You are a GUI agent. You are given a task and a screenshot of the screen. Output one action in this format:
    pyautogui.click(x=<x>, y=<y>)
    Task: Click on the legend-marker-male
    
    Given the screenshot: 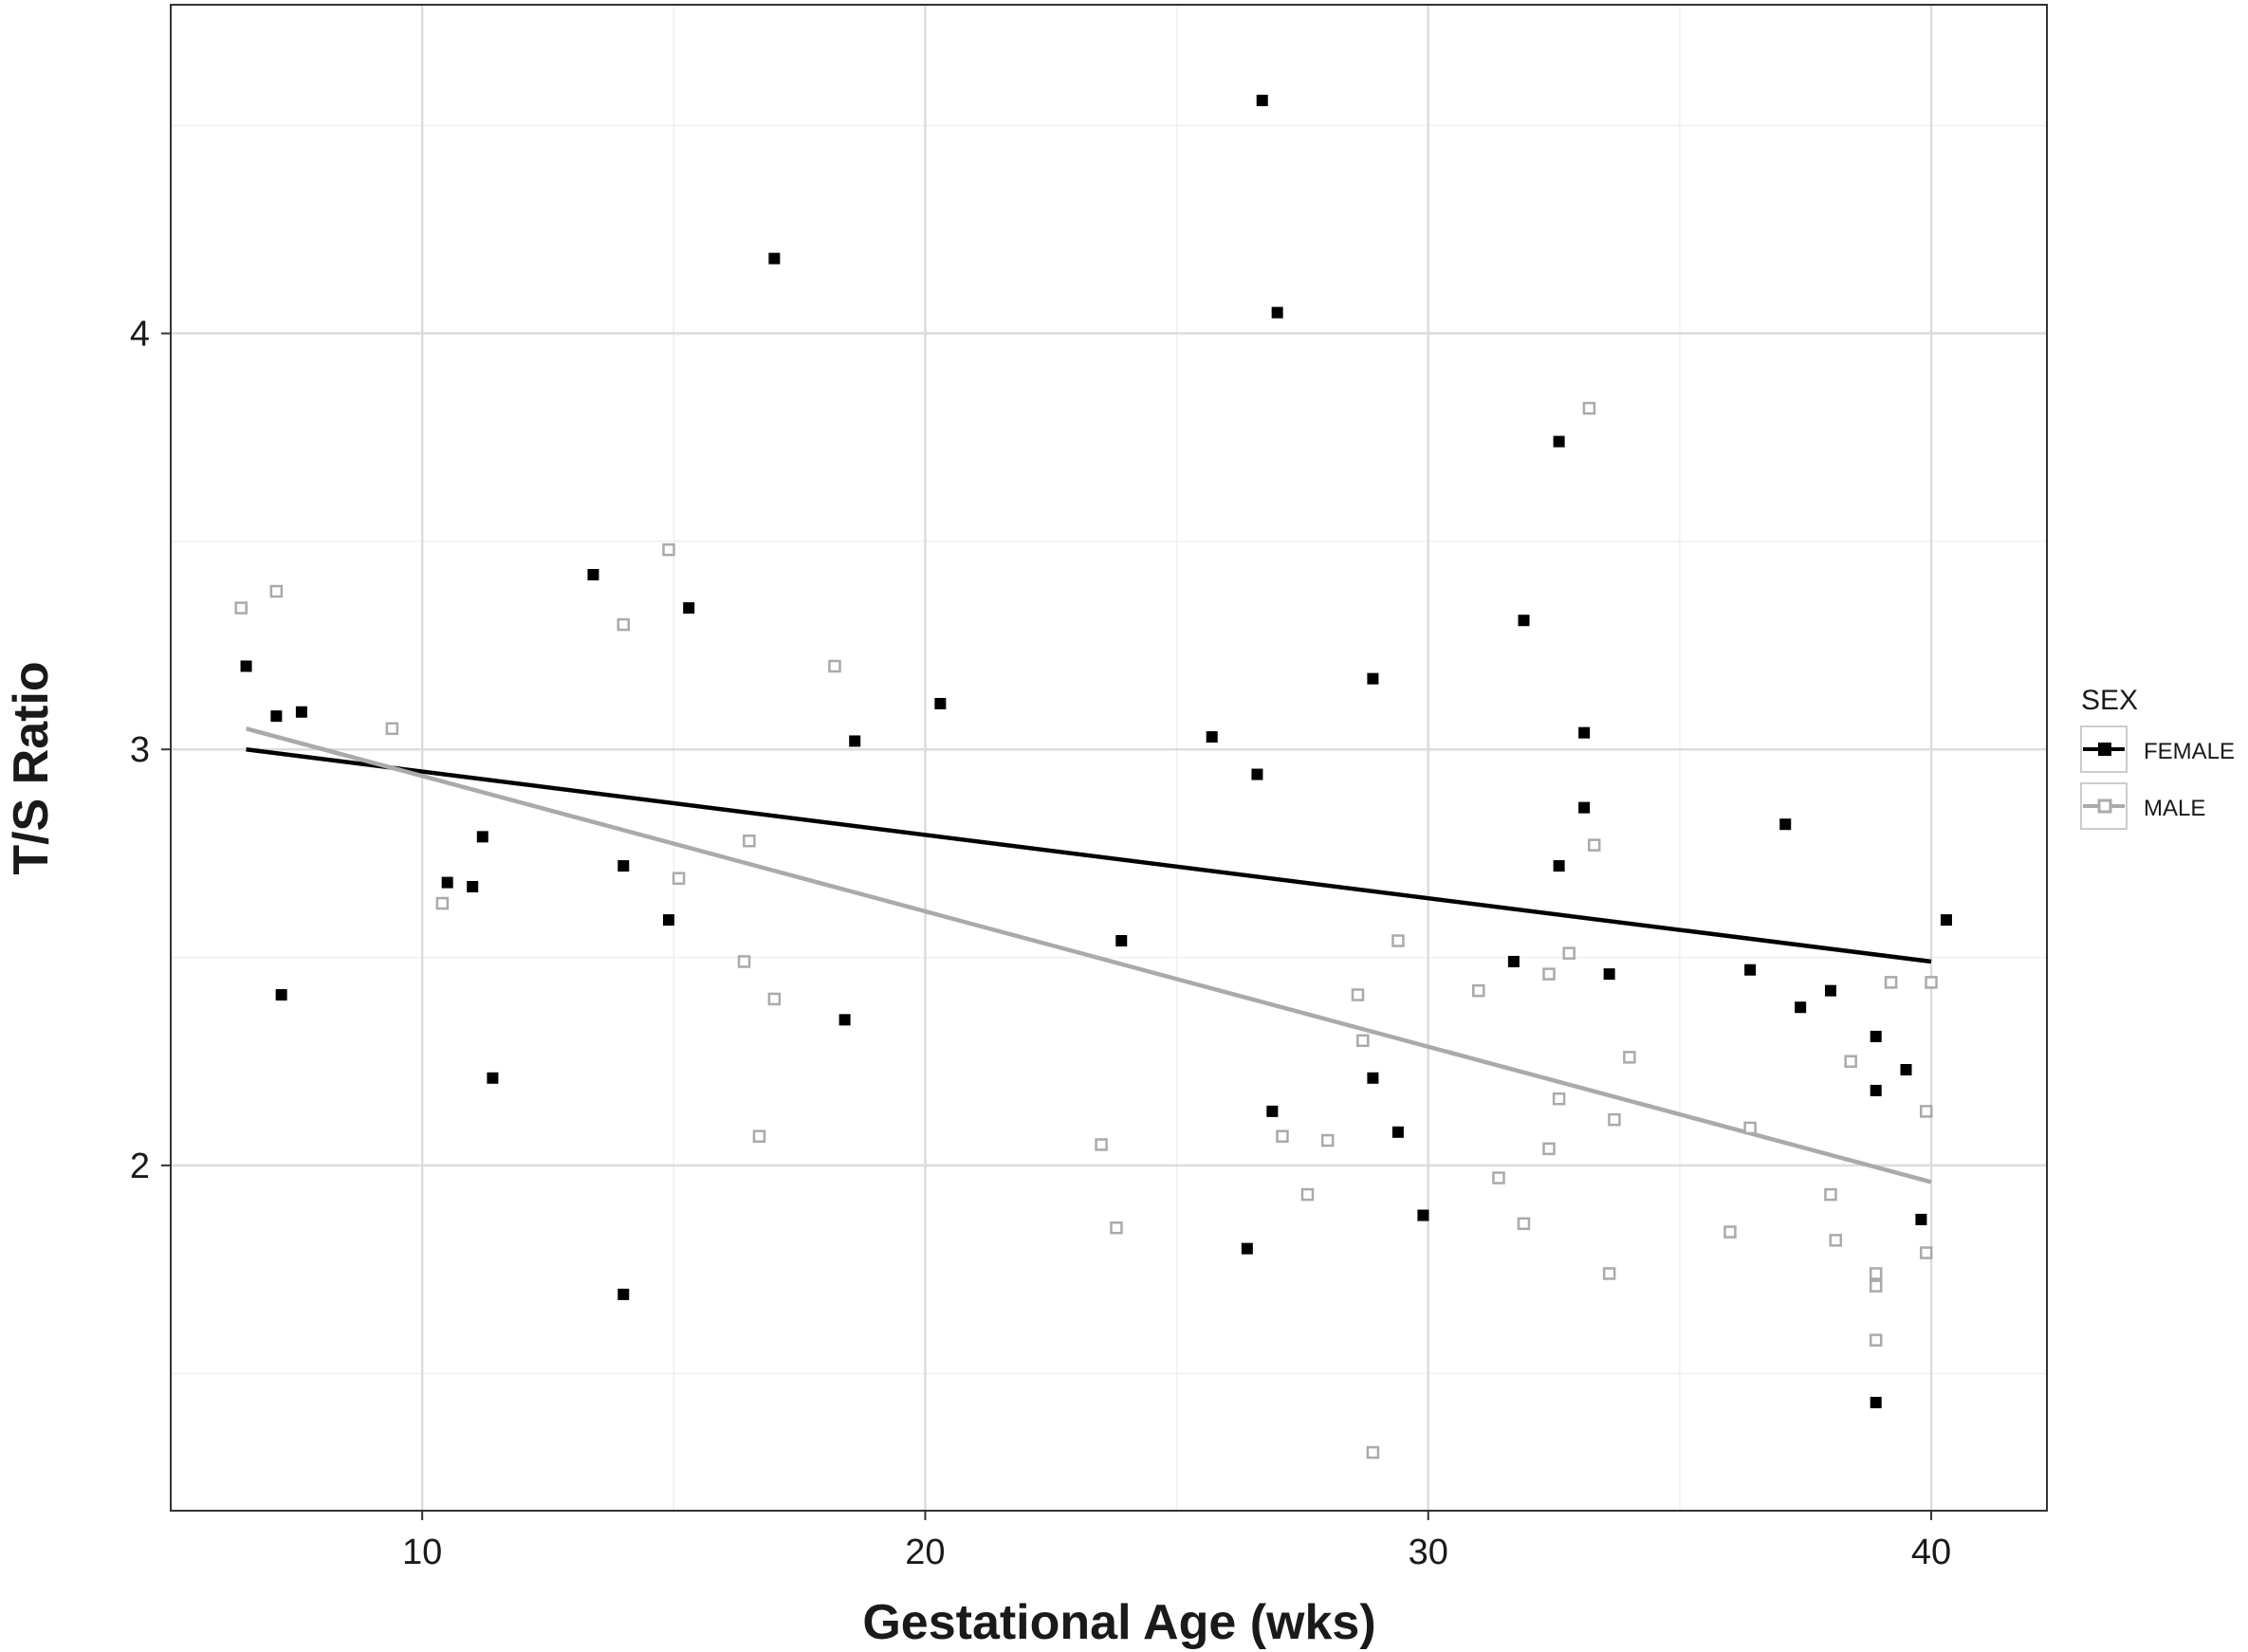 What is the action you would take?
    pyautogui.click(x=2104, y=806)
    